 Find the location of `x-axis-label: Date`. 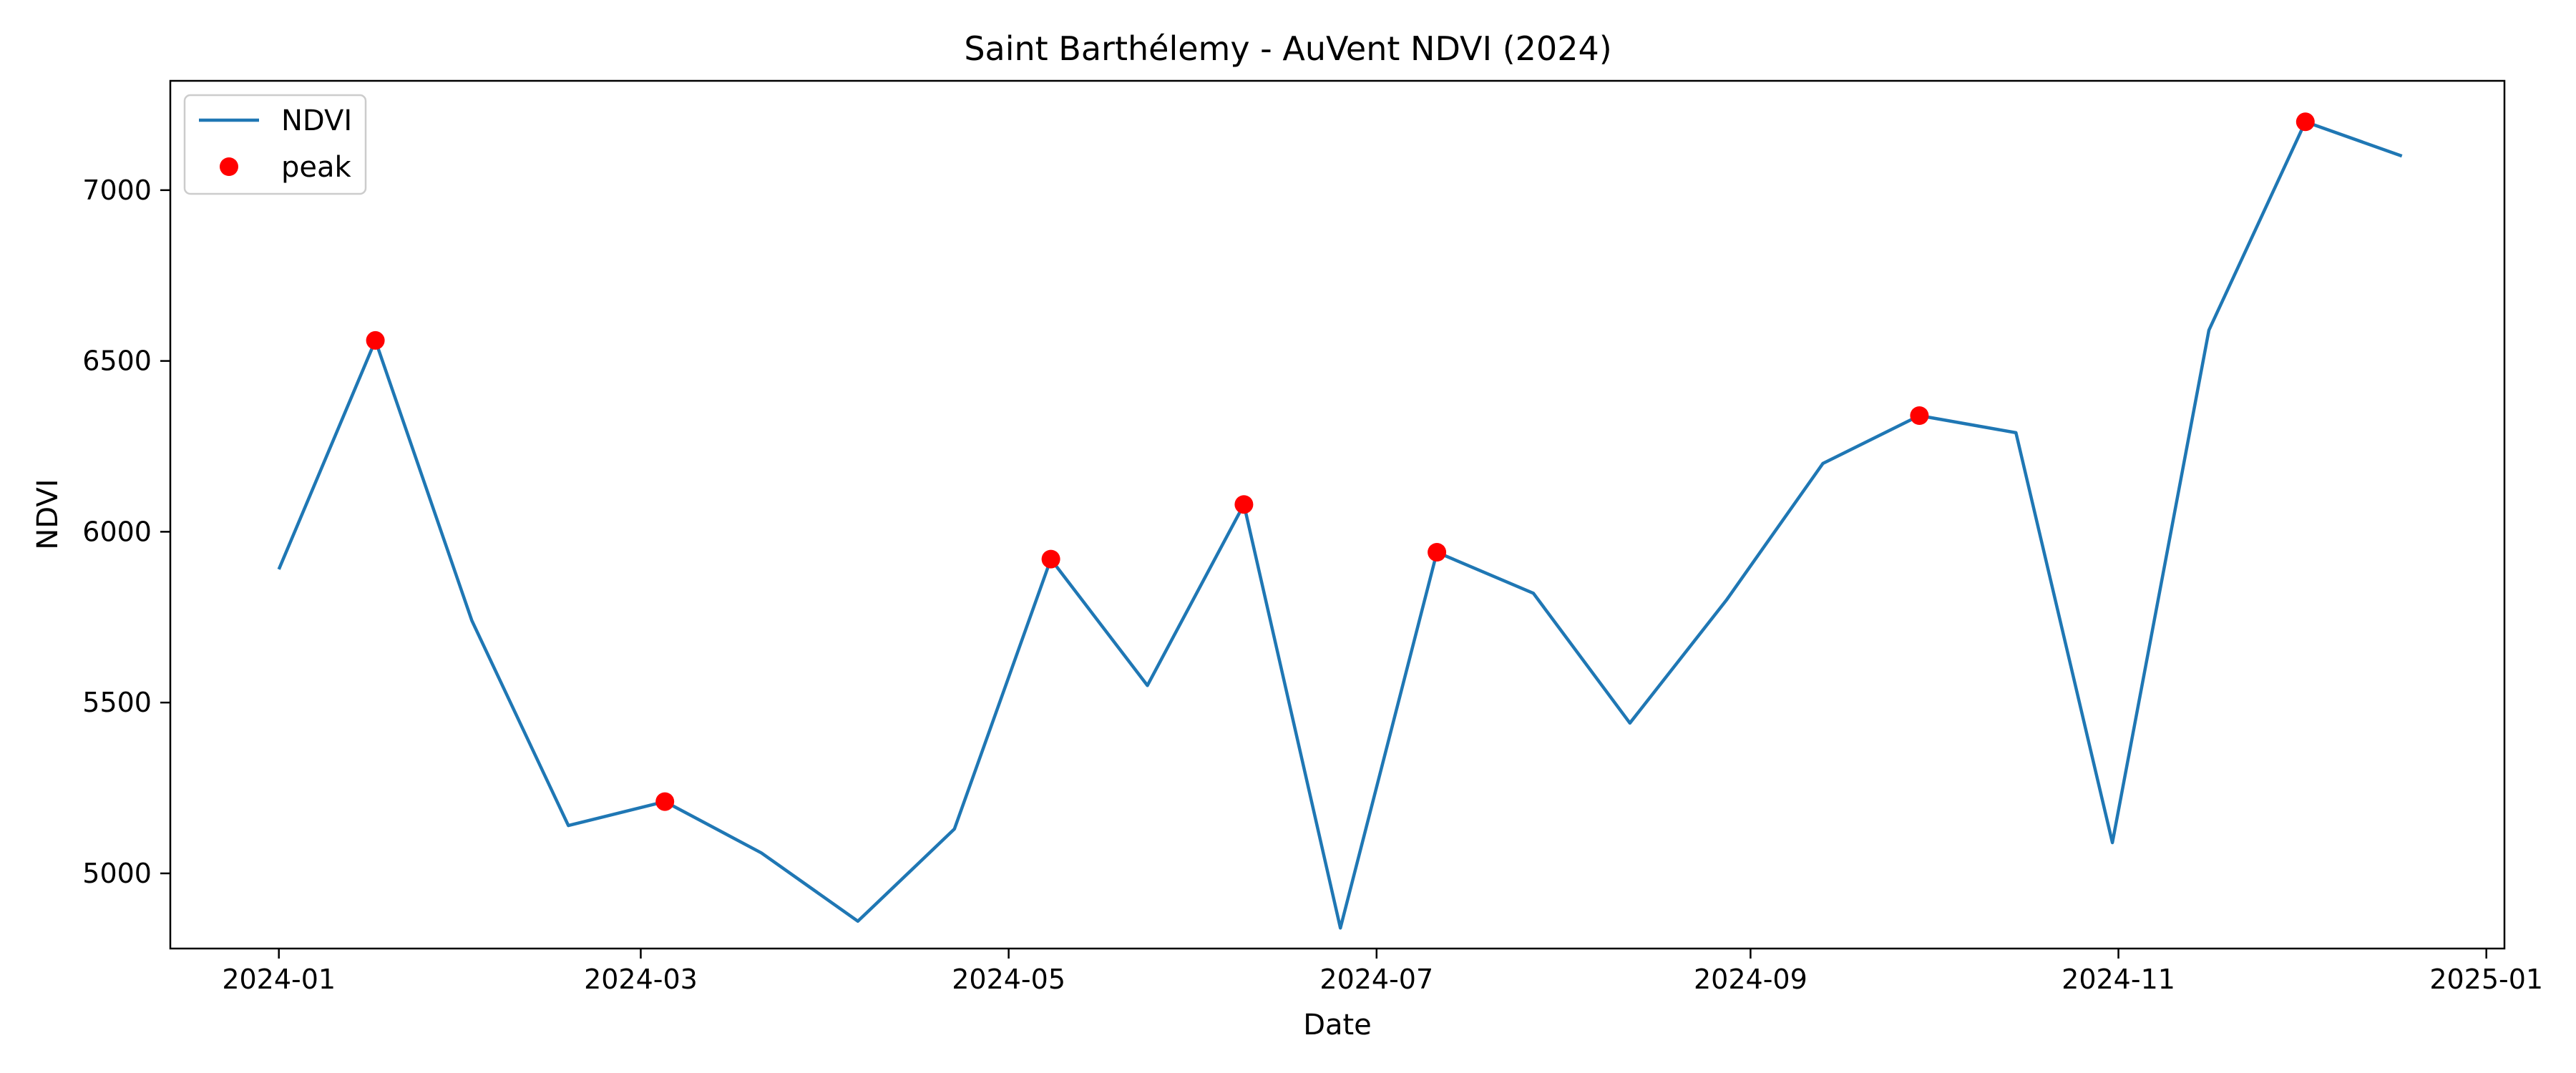

x-axis-label: Date is located at coordinates (1337, 1025).